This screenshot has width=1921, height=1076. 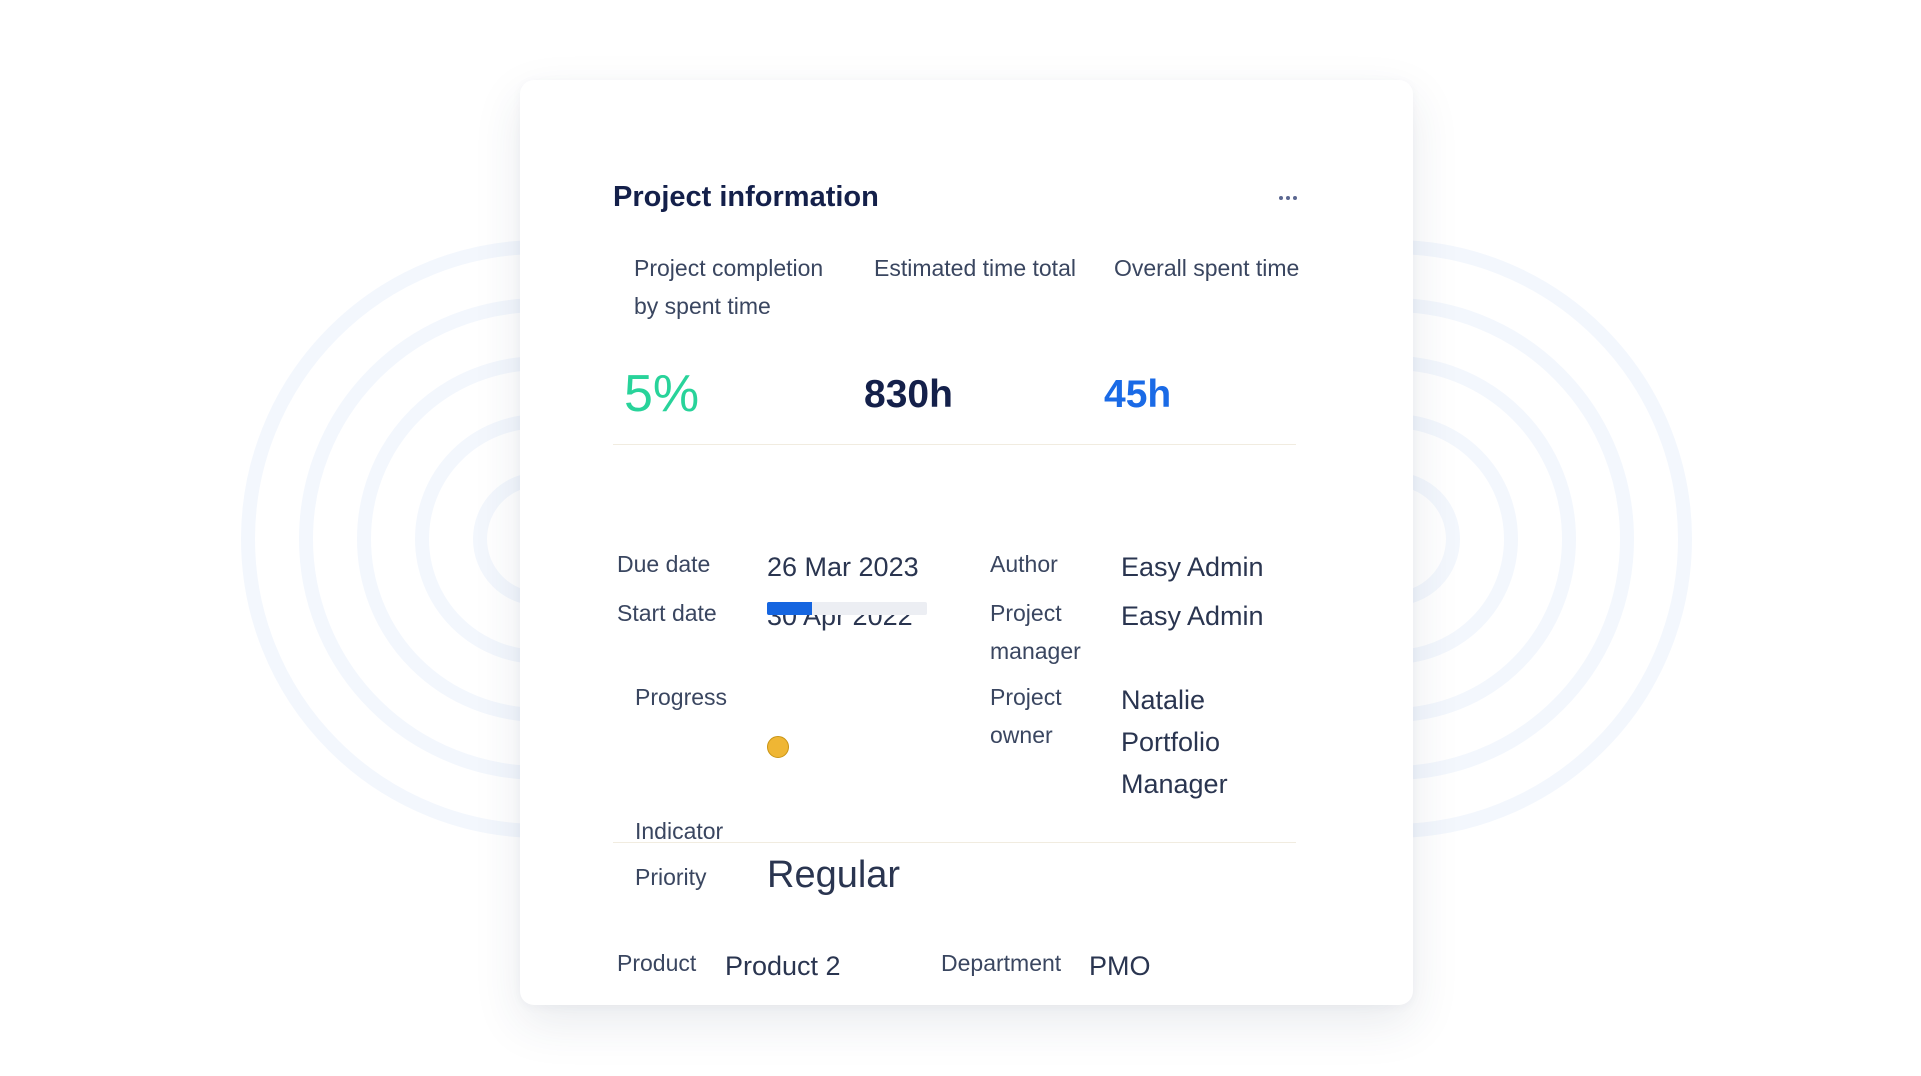 What do you see at coordinates (679, 831) in the screenshot?
I see `indicator-label: Indicator` at bounding box center [679, 831].